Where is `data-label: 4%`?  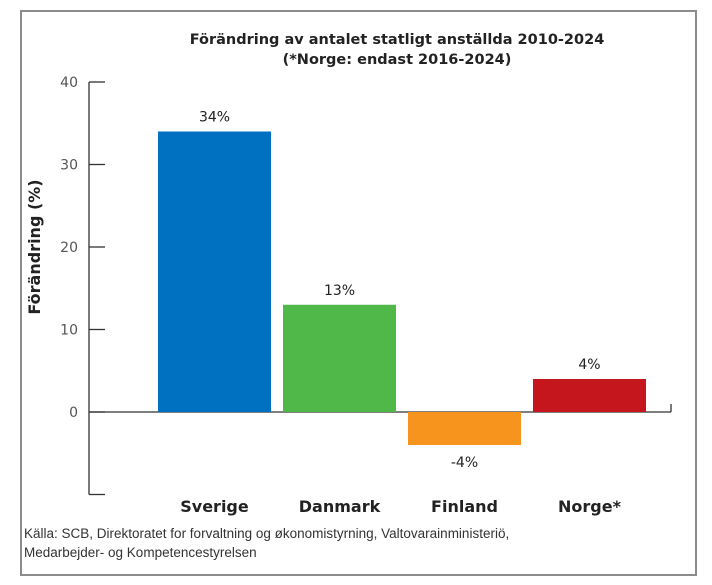
data-label: 4% is located at coordinates (589, 365).